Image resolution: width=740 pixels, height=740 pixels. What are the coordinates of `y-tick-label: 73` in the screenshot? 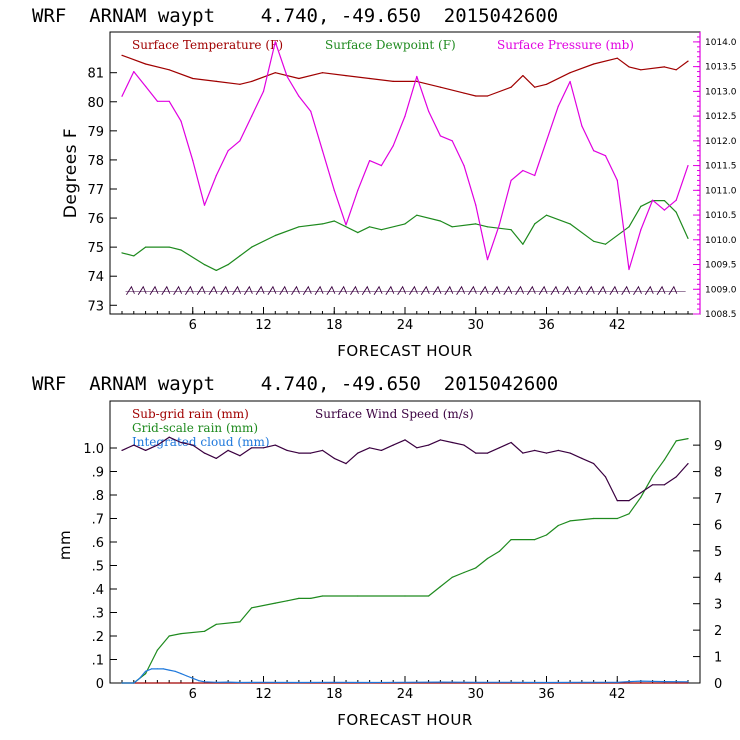 It's located at (95, 306).